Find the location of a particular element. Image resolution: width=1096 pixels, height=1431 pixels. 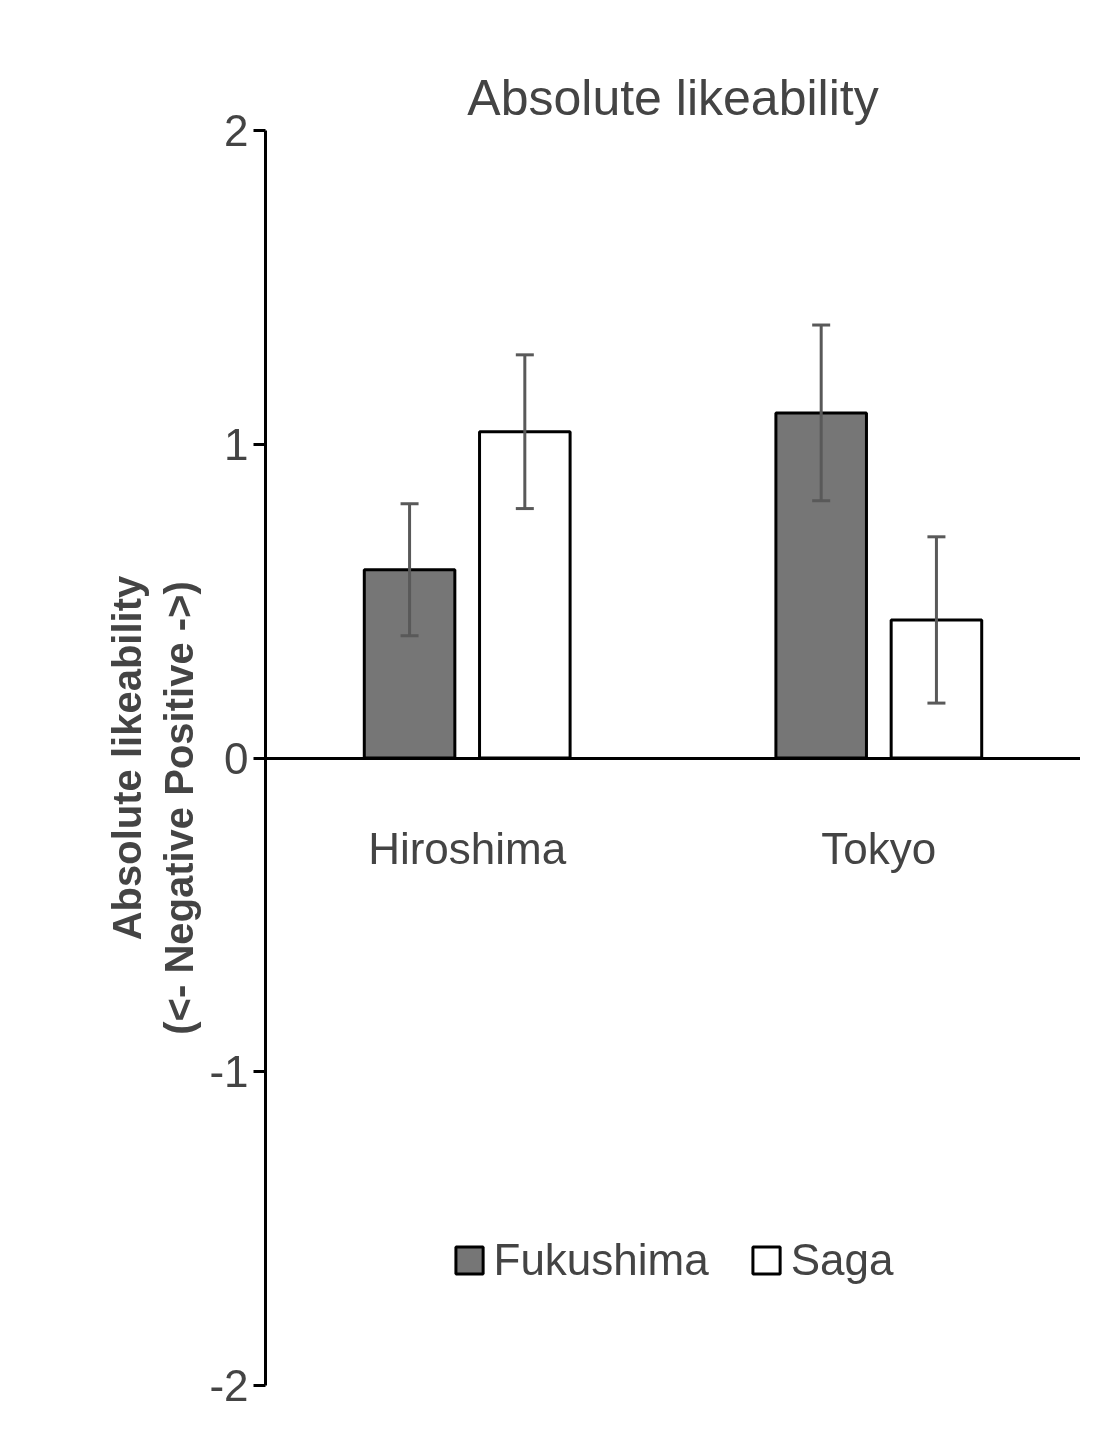

y-tick-label: -2 is located at coordinates (229, 1385).